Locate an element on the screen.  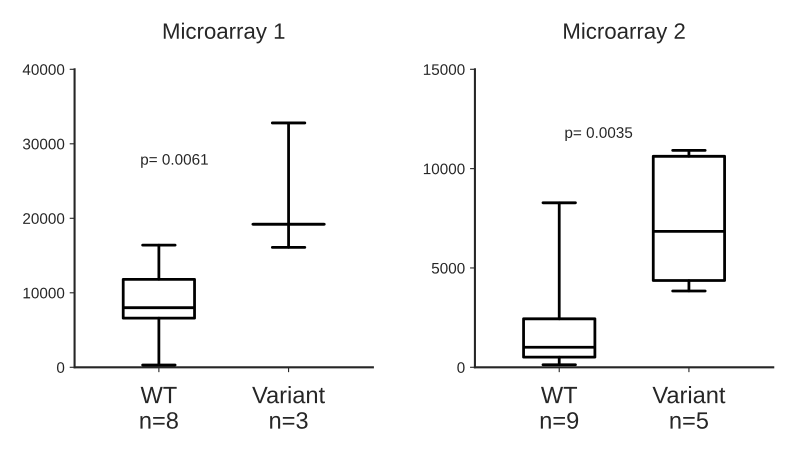
y-tick-label: 30000 is located at coordinates (43, 144).